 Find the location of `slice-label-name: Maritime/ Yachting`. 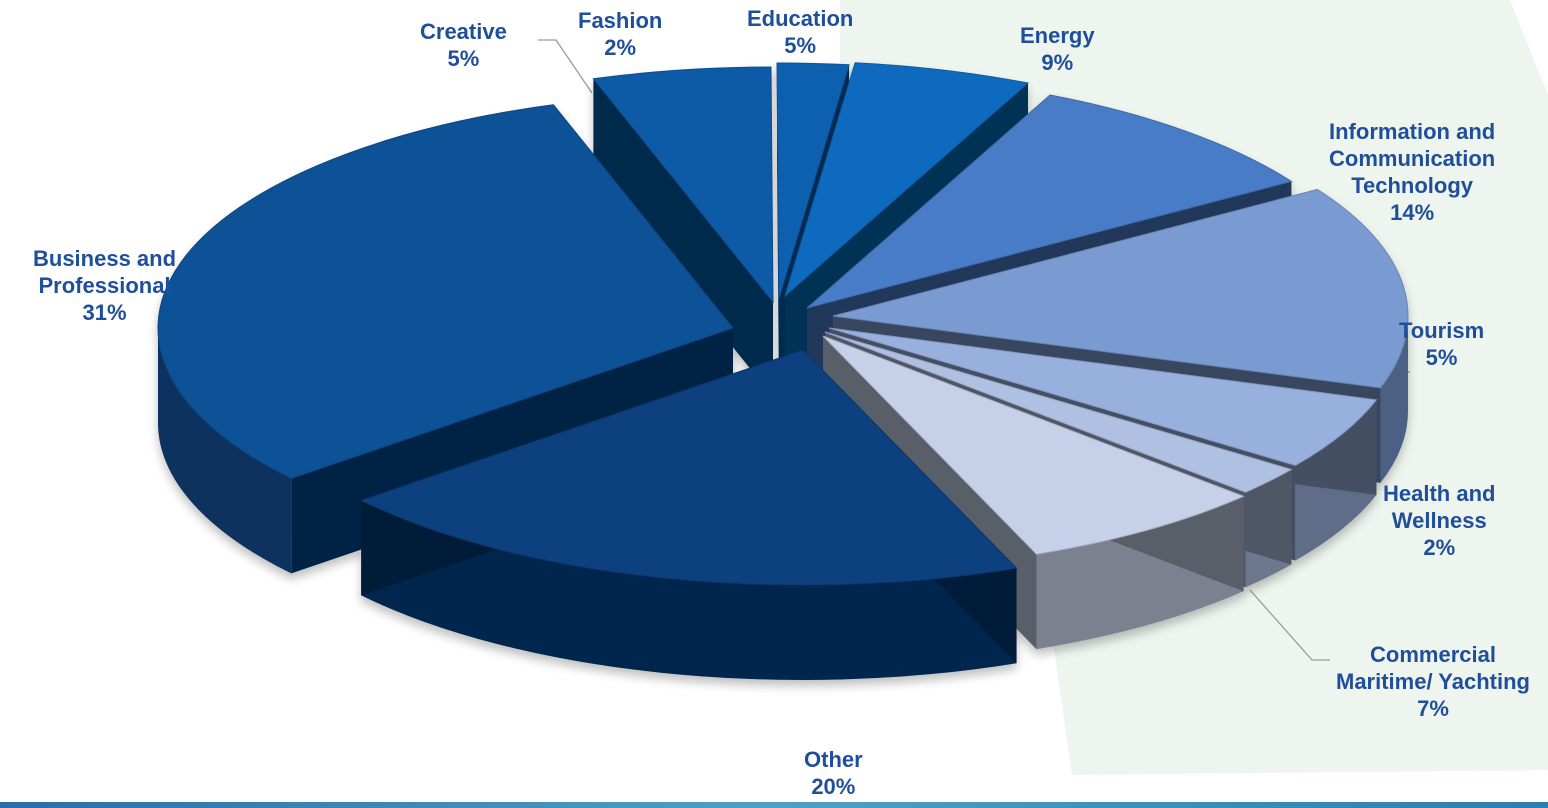

slice-label-name: Maritime/ Yachting is located at coordinates (1433, 681).